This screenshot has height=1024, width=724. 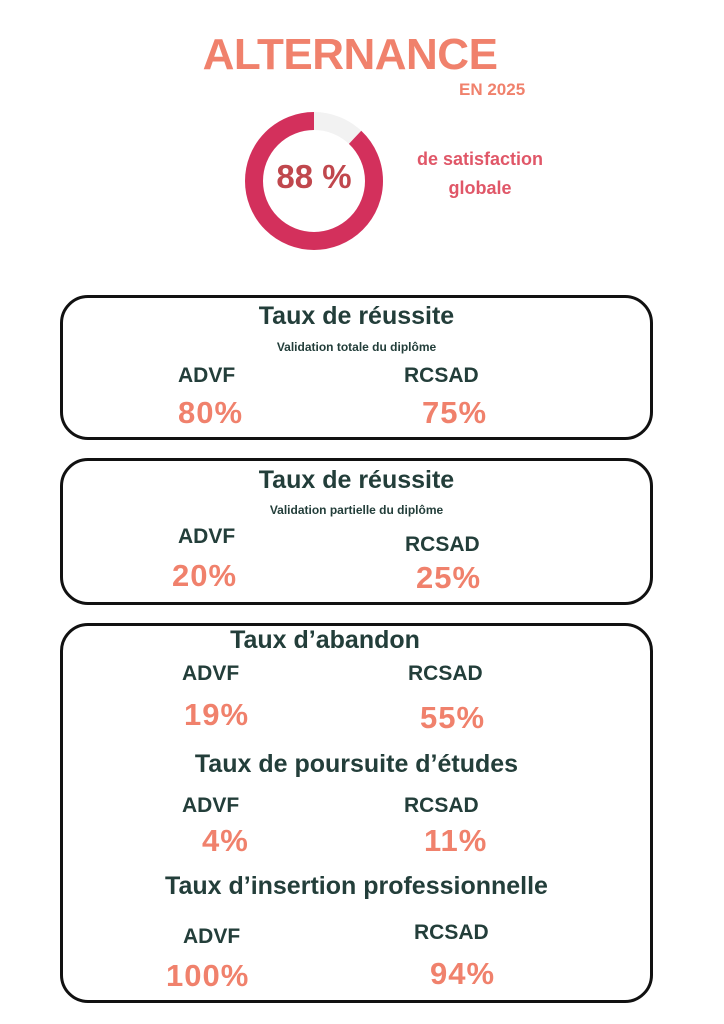 I want to click on satisfaction-label: de satisfaction globale, so click(x=480, y=174).